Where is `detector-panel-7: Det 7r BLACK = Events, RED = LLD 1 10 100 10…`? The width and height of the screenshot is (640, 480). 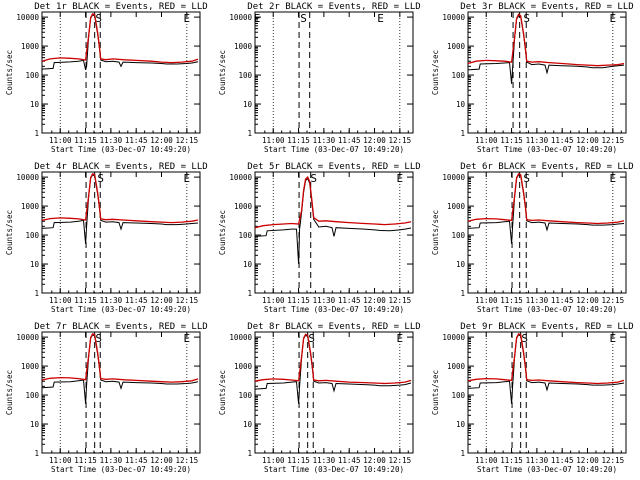 detector-panel-7: Det 7r BLACK = Events, RED = LLD 1 10 100 10… is located at coordinates (106, 398).